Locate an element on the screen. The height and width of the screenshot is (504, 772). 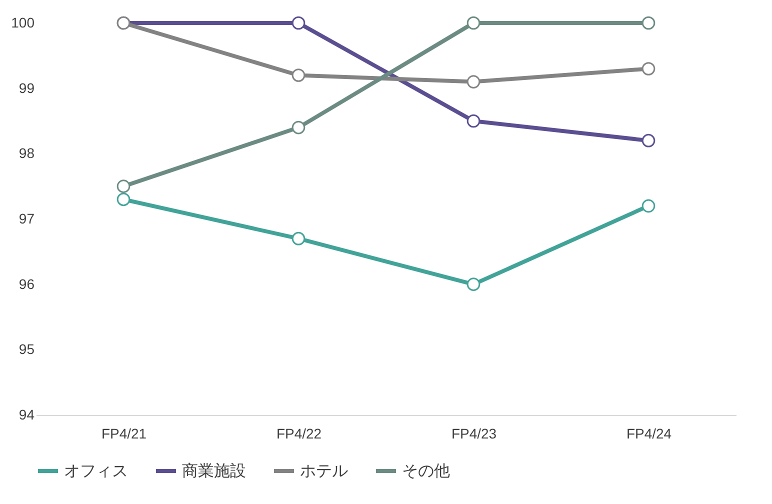
x-tick-label: FP4/23 is located at coordinates (474, 434).